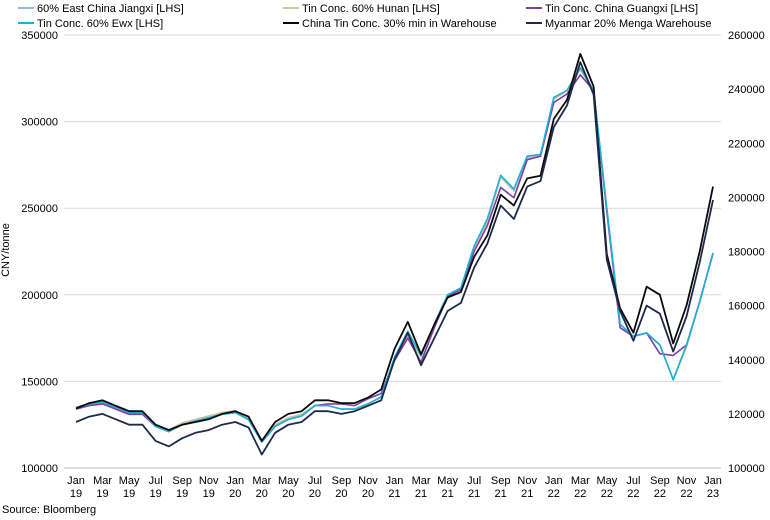 The image size is (770, 520). Describe the element at coordinates (39, 469) in the screenshot. I see `left-tick-label: 100000` at that location.